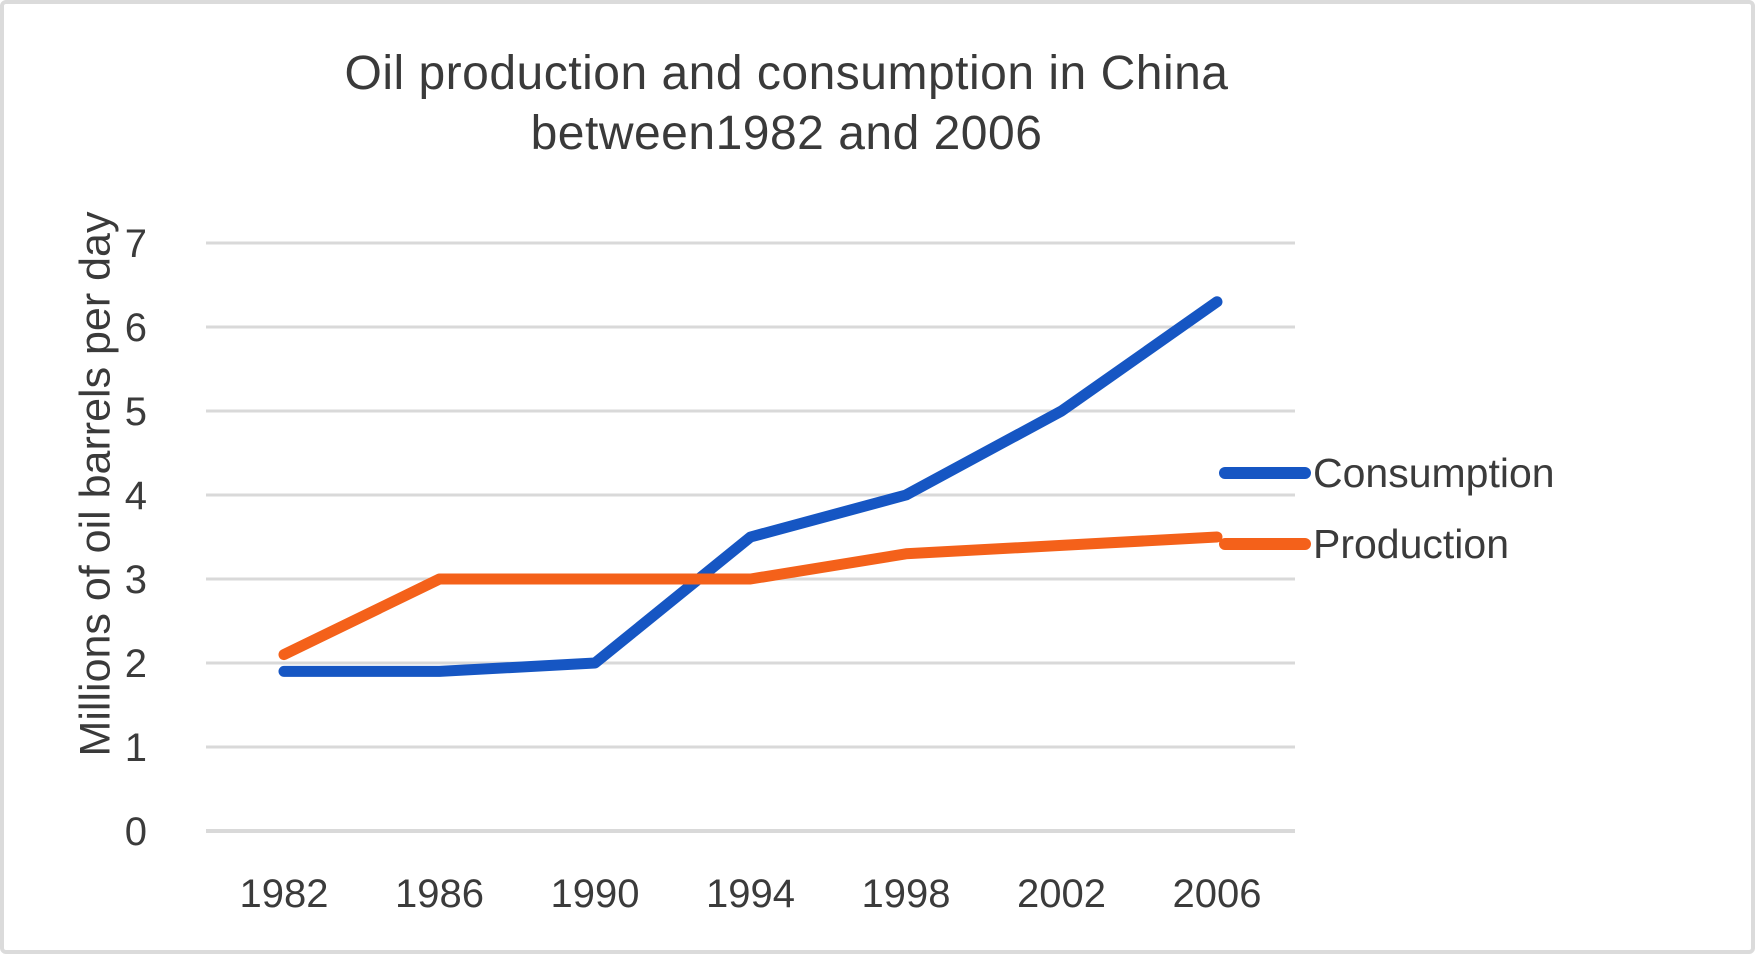 Image resolution: width=1755 pixels, height=954 pixels. Describe the element at coordinates (1434, 472) in the screenshot. I see `legend-label-consumption: Consumption` at that location.